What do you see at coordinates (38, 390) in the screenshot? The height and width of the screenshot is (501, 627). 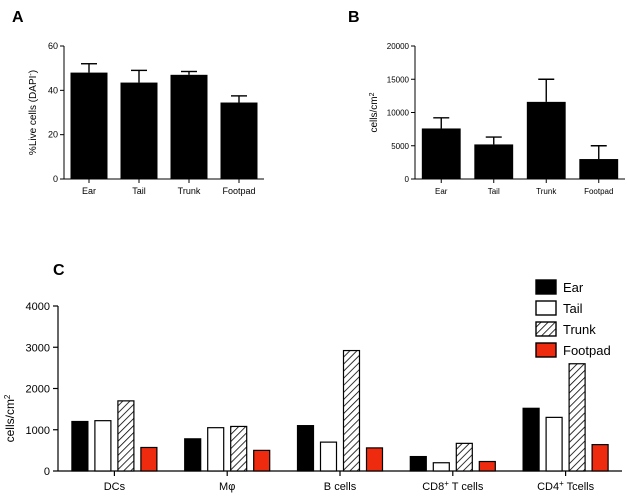 I see `y-tick-label: 2000` at bounding box center [38, 390].